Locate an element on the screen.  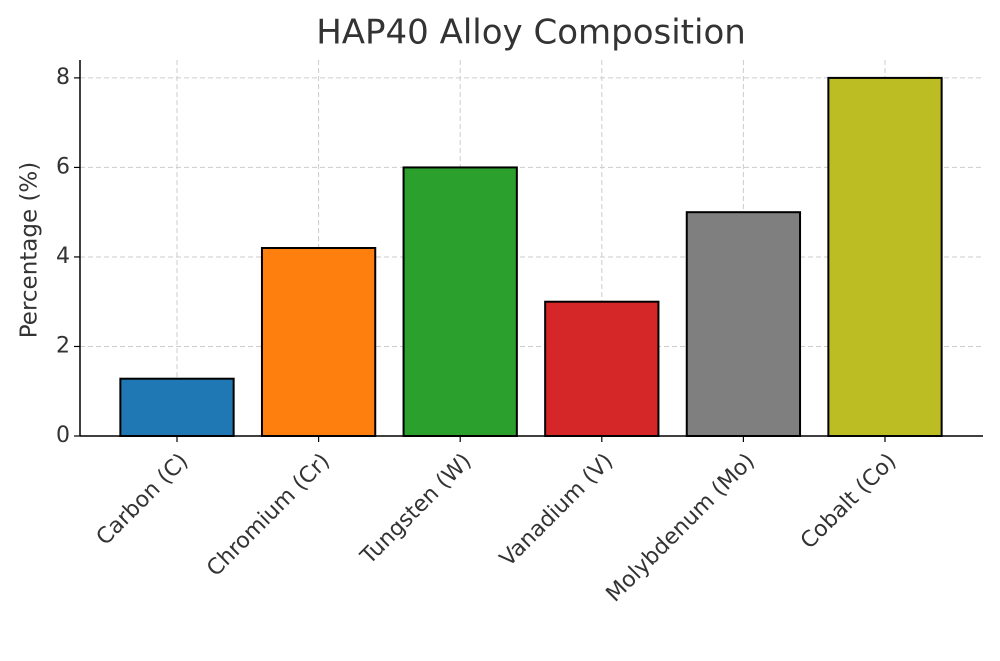
y-axis-label: Percentage (%) is located at coordinates (30, 250).